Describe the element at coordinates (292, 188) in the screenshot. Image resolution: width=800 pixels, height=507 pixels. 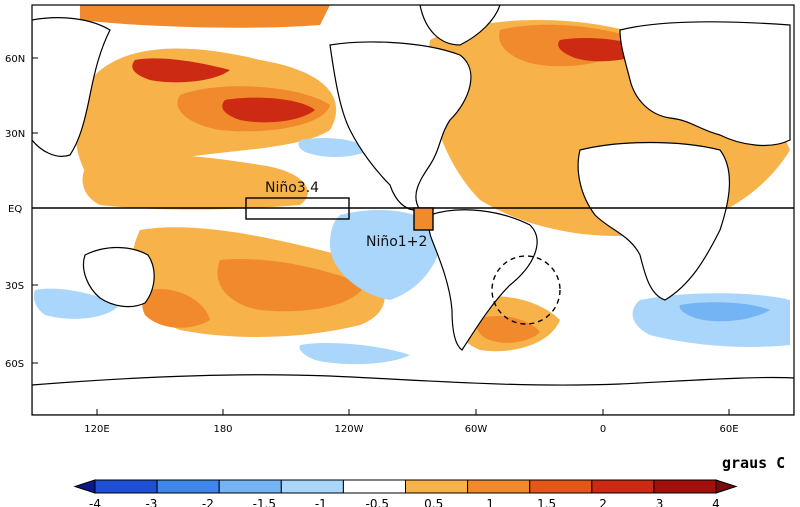
I see `nino34-label: Niño3.4` at that location.